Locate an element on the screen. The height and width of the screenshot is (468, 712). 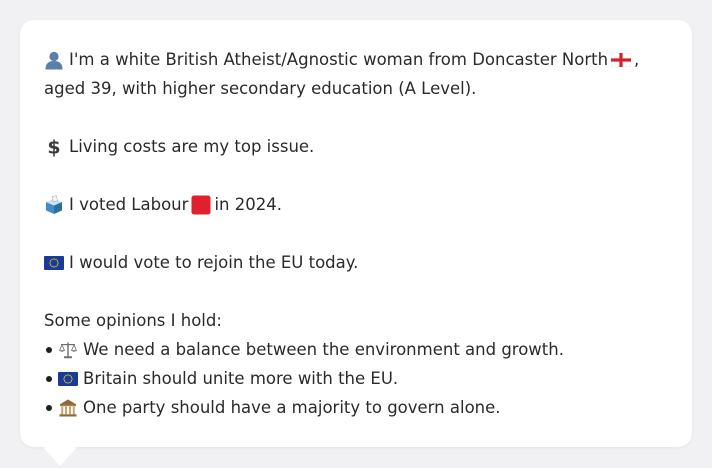
vote-text-after: in 2024. is located at coordinates (248, 204).